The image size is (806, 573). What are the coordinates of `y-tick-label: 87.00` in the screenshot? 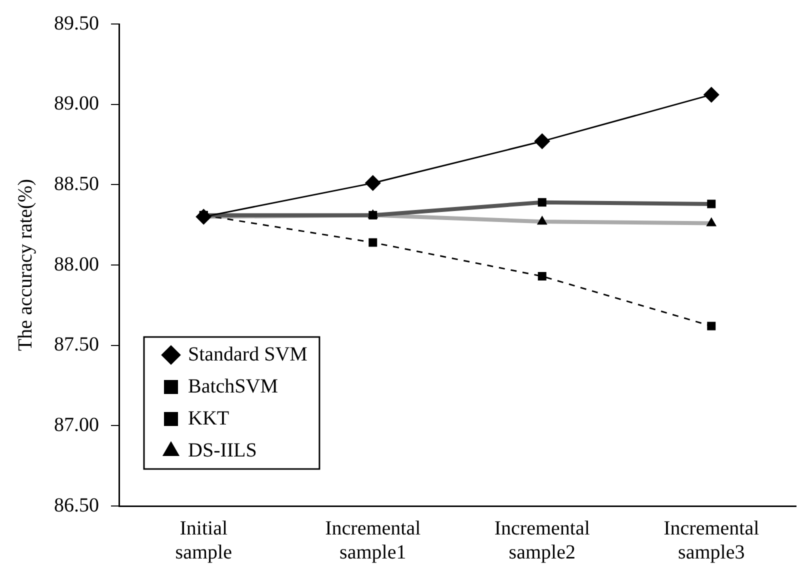 It's located at (76, 425).